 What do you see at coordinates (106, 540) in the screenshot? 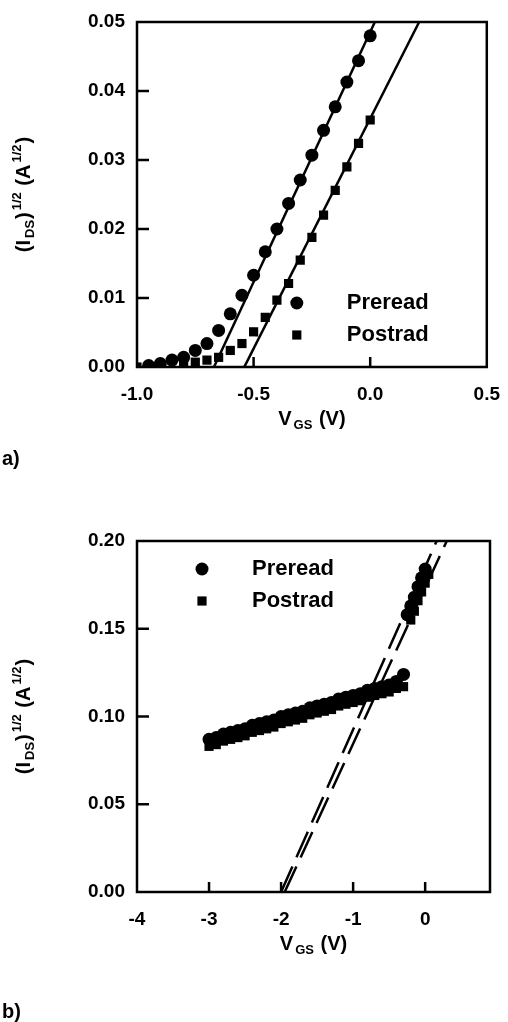
I see `y-tick-label: 0.20` at bounding box center [106, 540].